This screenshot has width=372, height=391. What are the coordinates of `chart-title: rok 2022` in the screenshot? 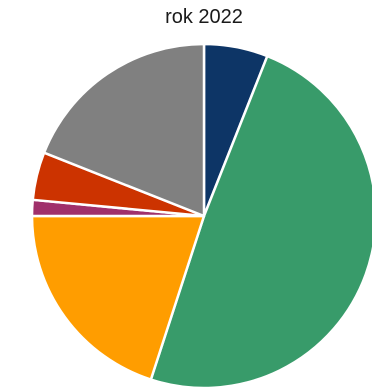 It's located at (204, 17).